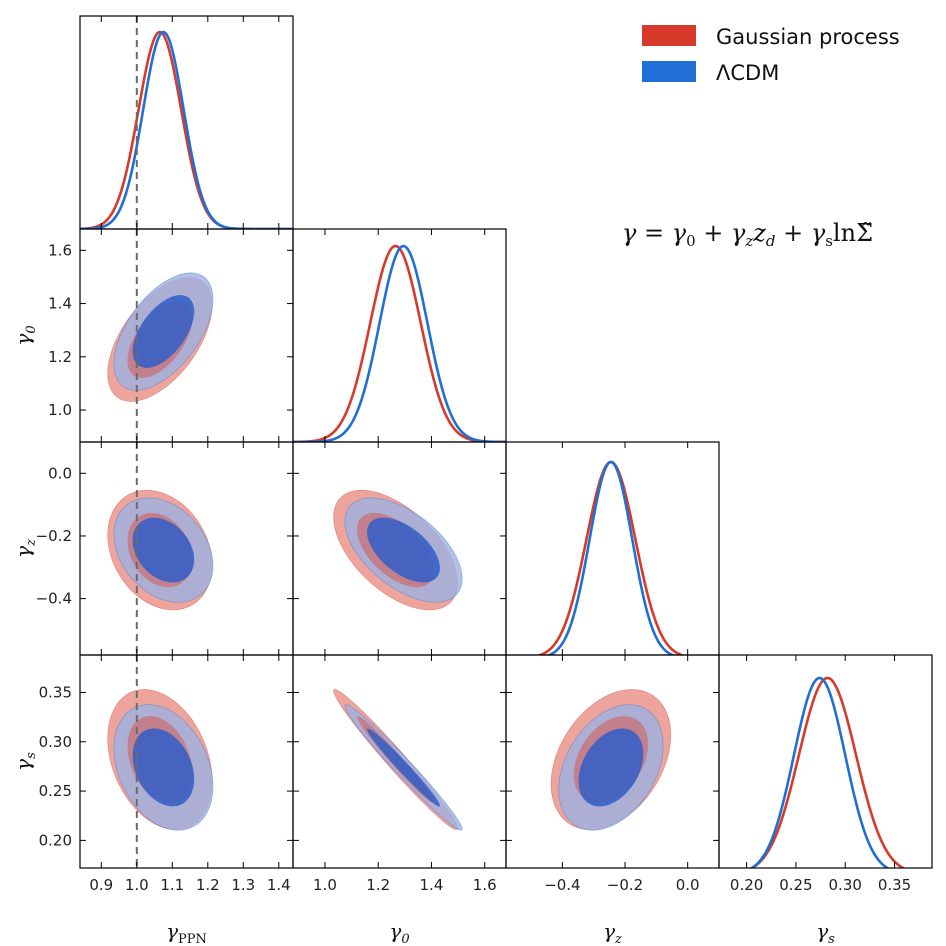  What do you see at coordinates (562, 885) in the screenshot?
I see `x-tick-label-gamma_z: −0.4` at bounding box center [562, 885].